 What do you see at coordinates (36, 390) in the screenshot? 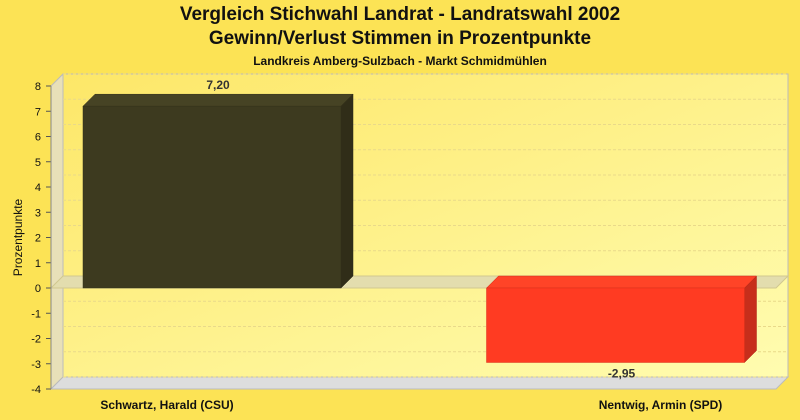
I see `y-tick-label: -4` at bounding box center [36, 390].